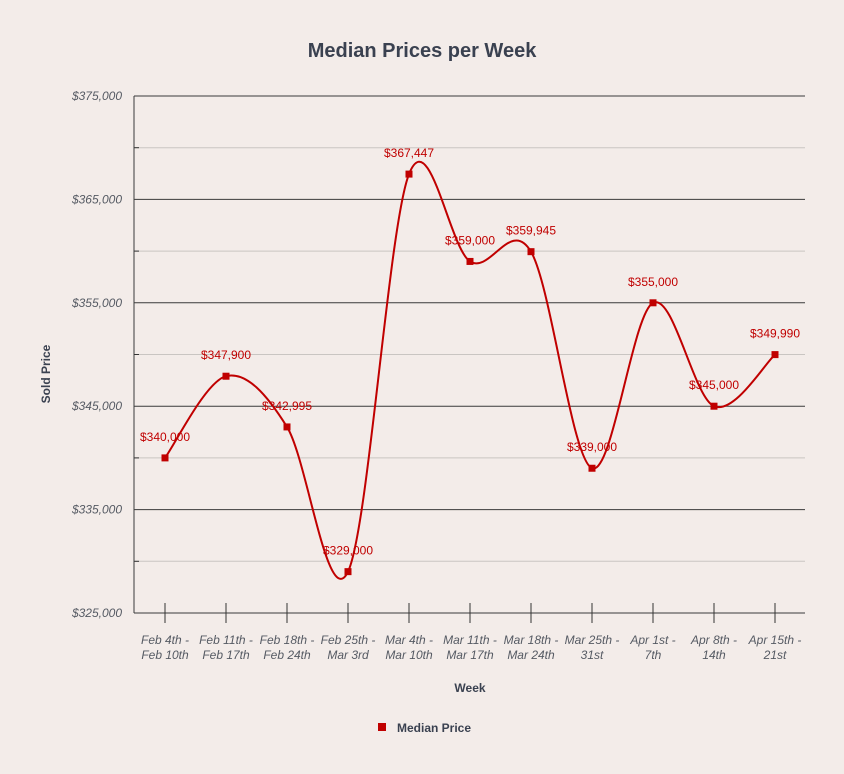  I want to click on data-label: $355,000, so click(653, 282).